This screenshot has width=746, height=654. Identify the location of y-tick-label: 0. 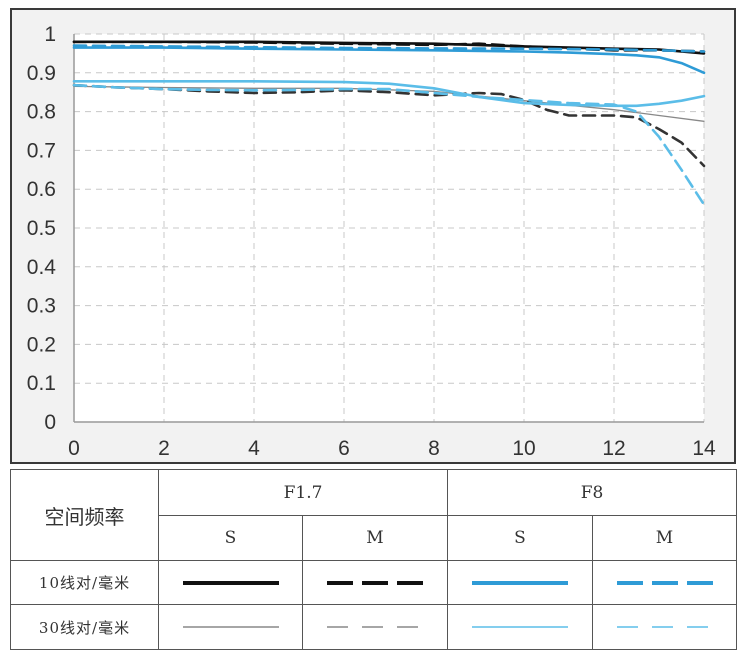
(50, 422).